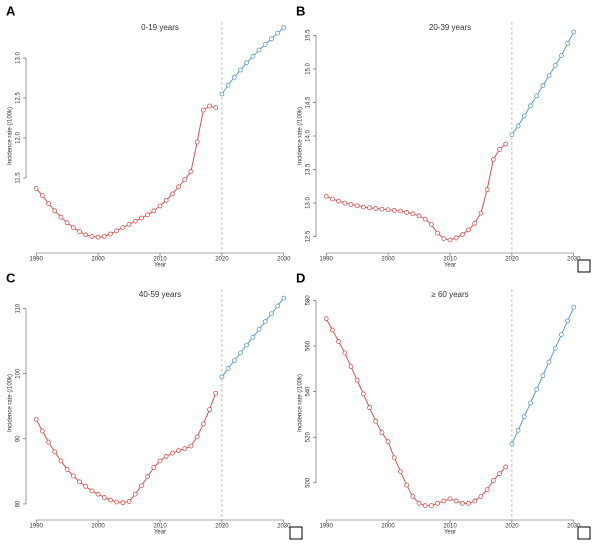 This screenshot has width=598, height=544. I want to click on y-tick-label: 560, so click(309, 345).